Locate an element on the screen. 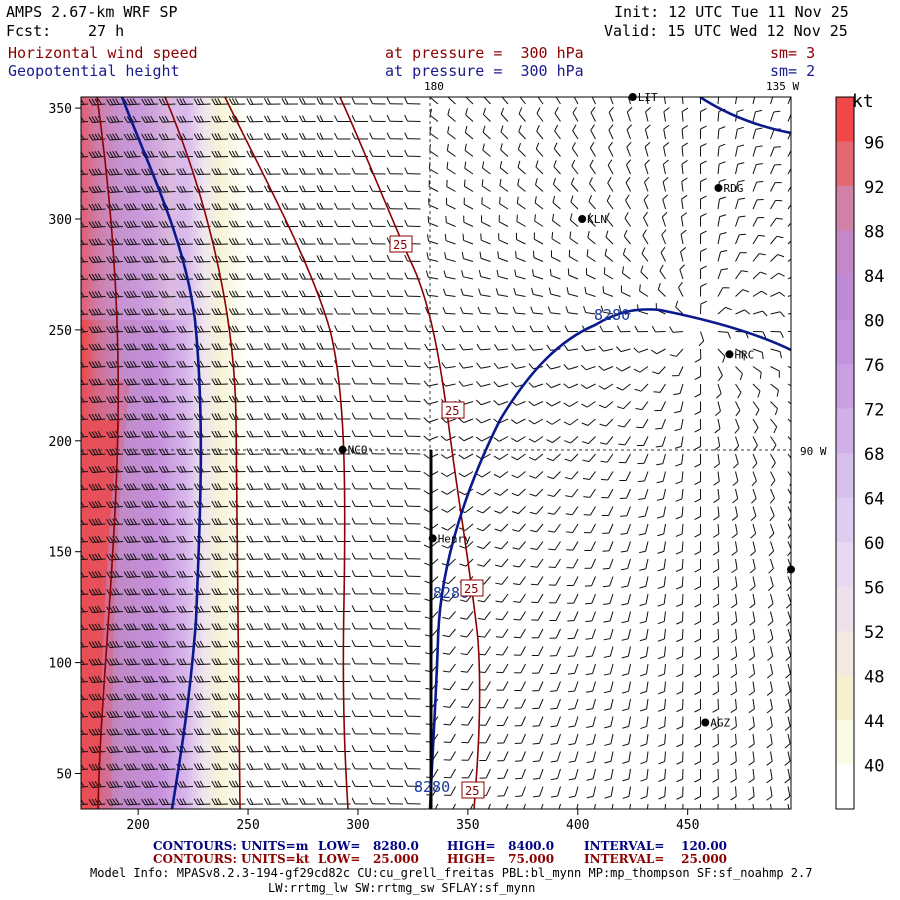 This screenshot has width=900, height=900. model-title: AMPS 2.67-km WRF SP is located at coordinates (92, 12).